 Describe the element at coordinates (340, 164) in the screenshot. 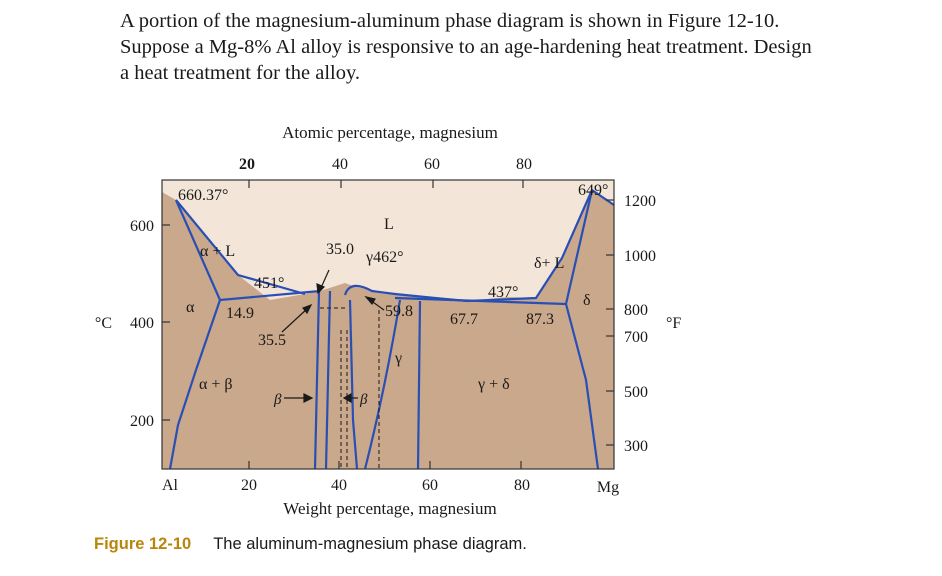

I see `top-tick-40: 40` at that location.